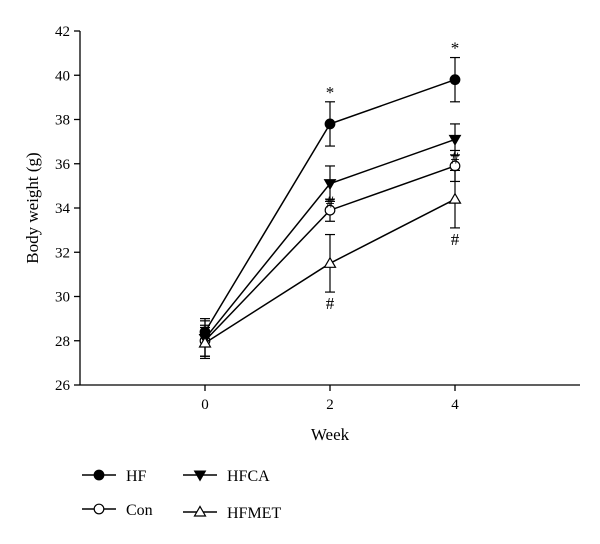 The image size is (600, 544). I want to click on legend-item-hfmet: HFMET, so click(232, 513).